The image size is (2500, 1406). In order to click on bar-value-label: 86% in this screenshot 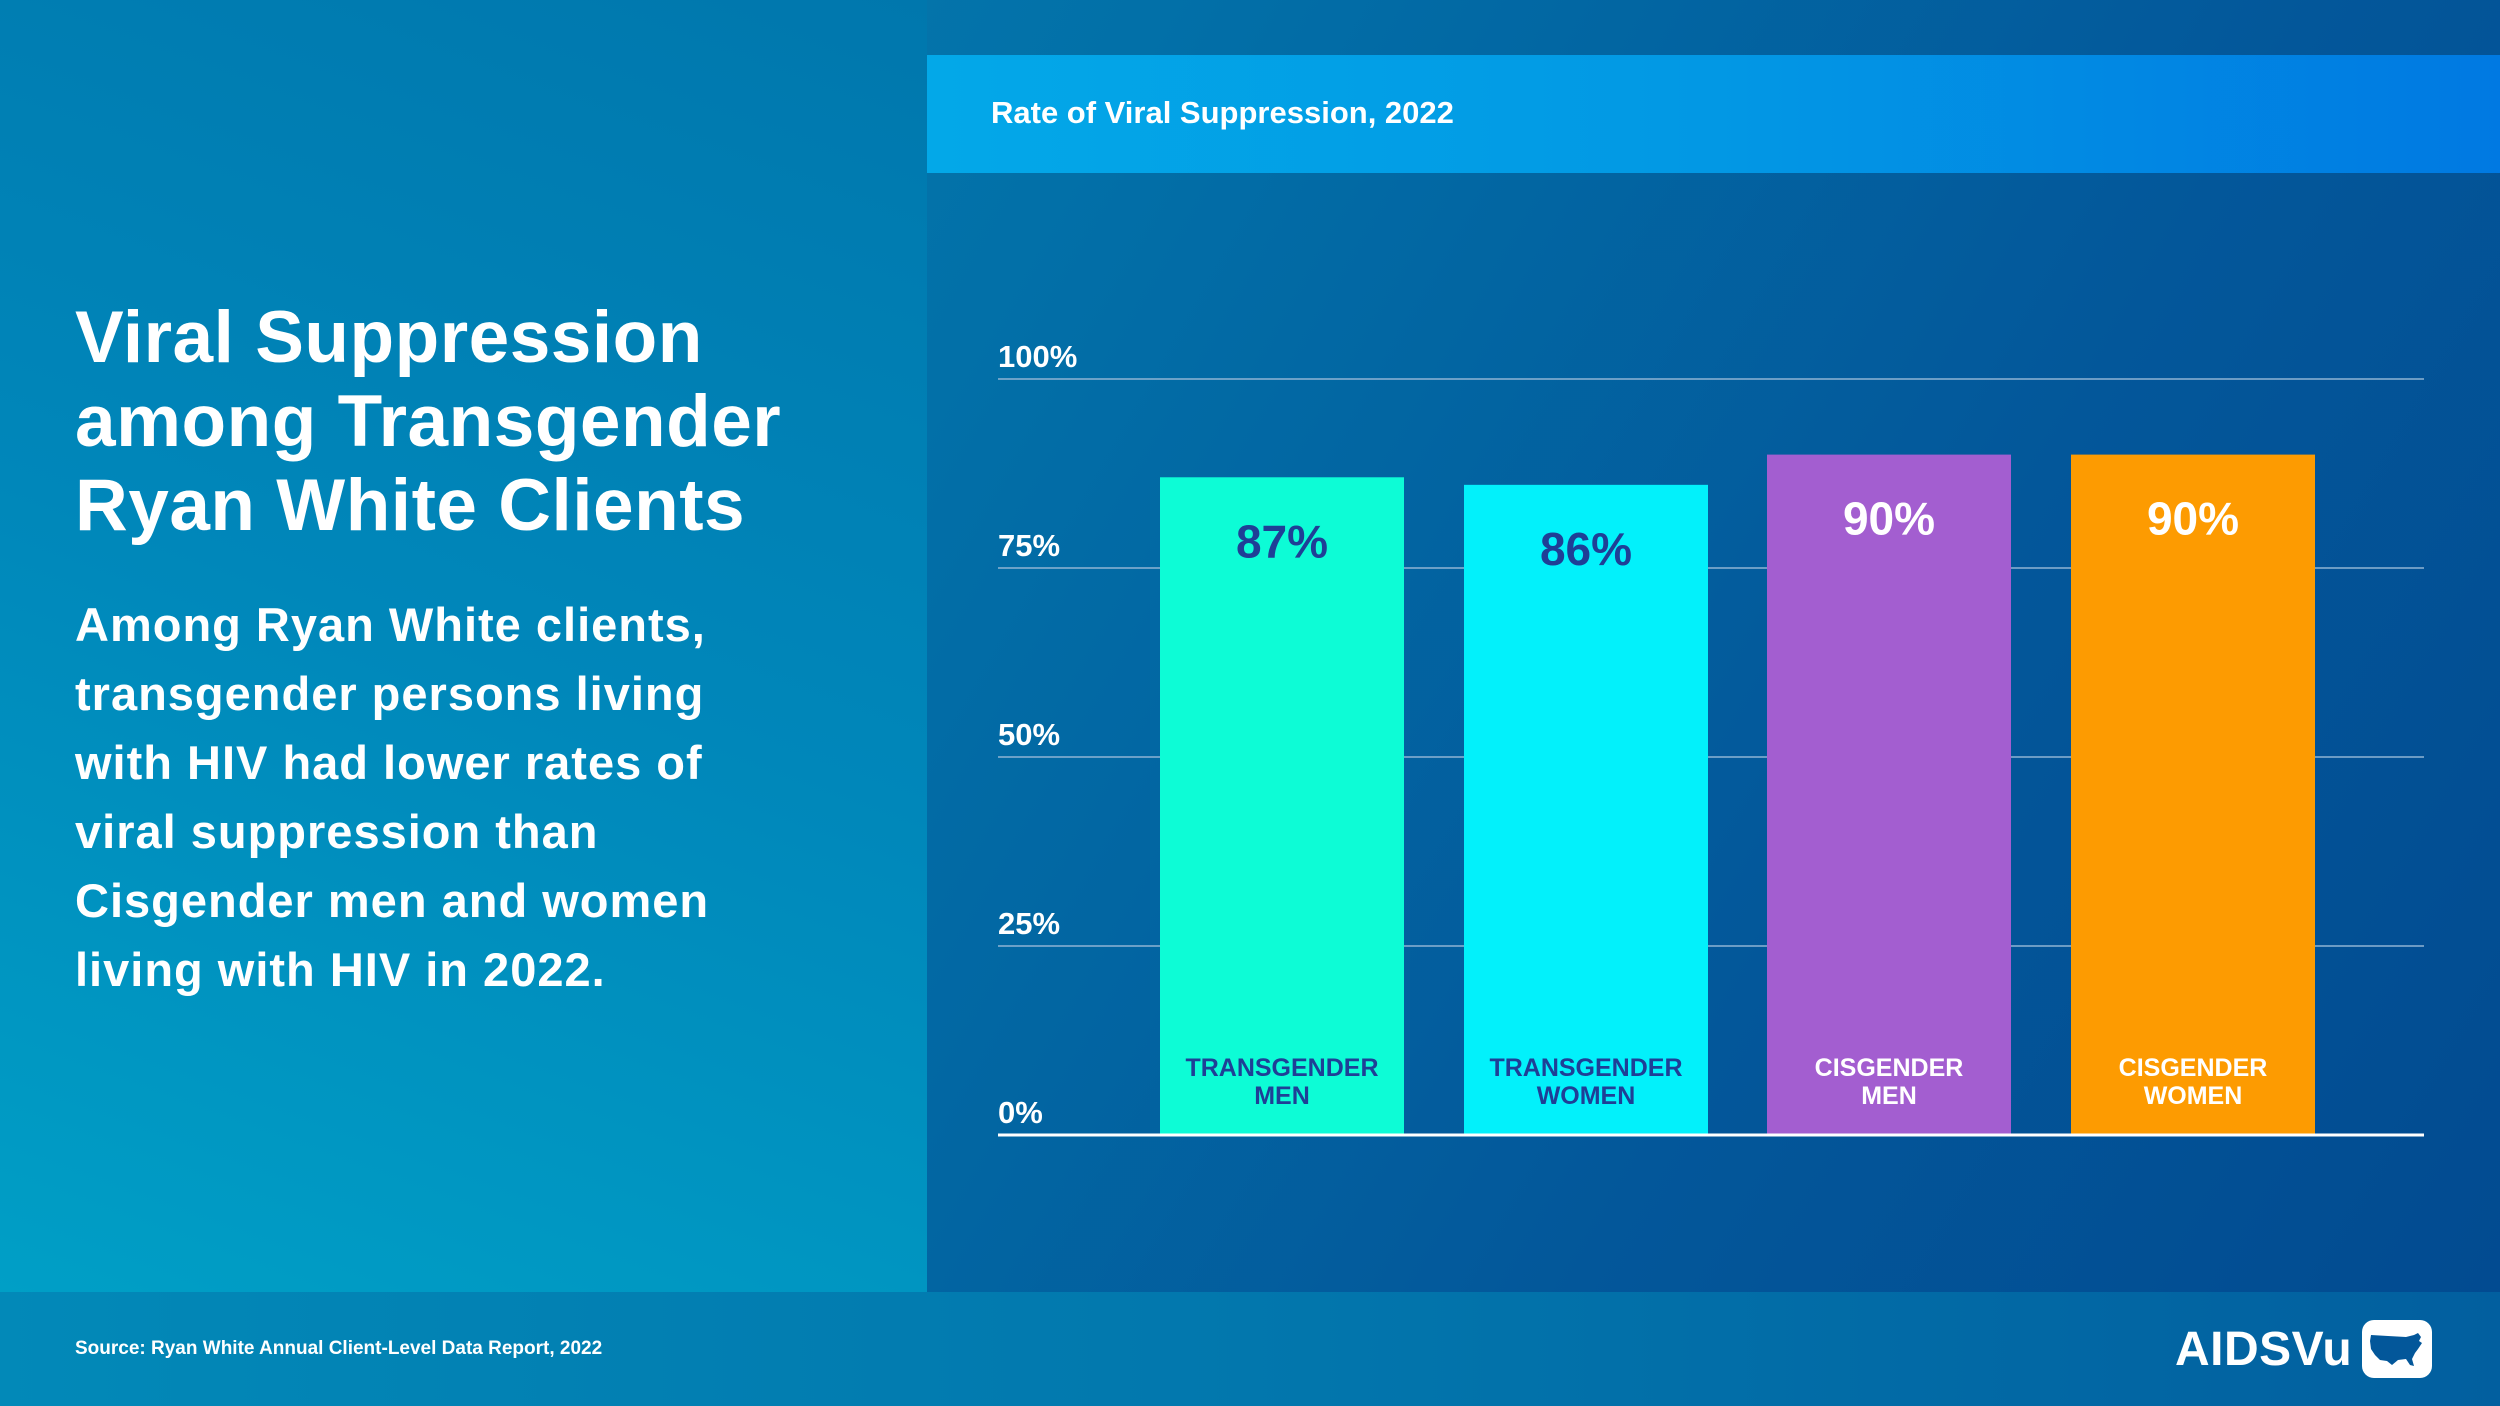, I will do `click(1586, 549)`.